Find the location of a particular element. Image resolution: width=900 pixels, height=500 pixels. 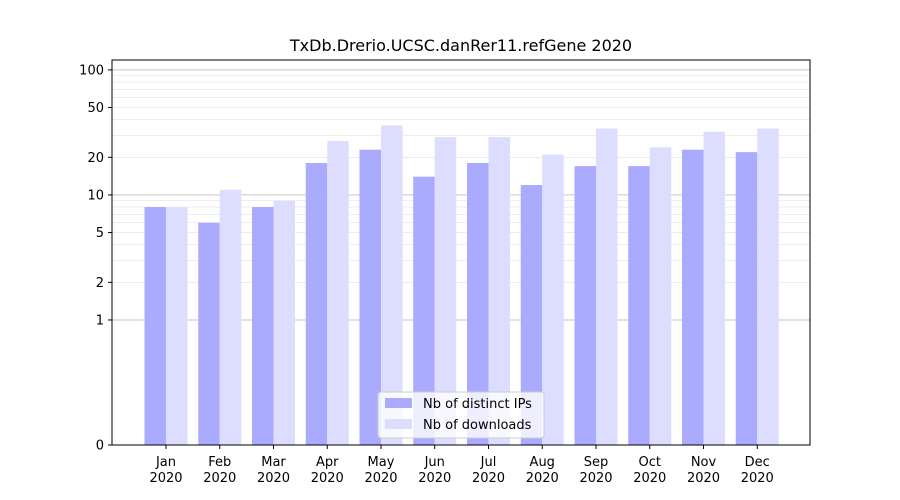

legend: Nb of distinct IPs Nb of downloads is located at coordinates (461, 415).